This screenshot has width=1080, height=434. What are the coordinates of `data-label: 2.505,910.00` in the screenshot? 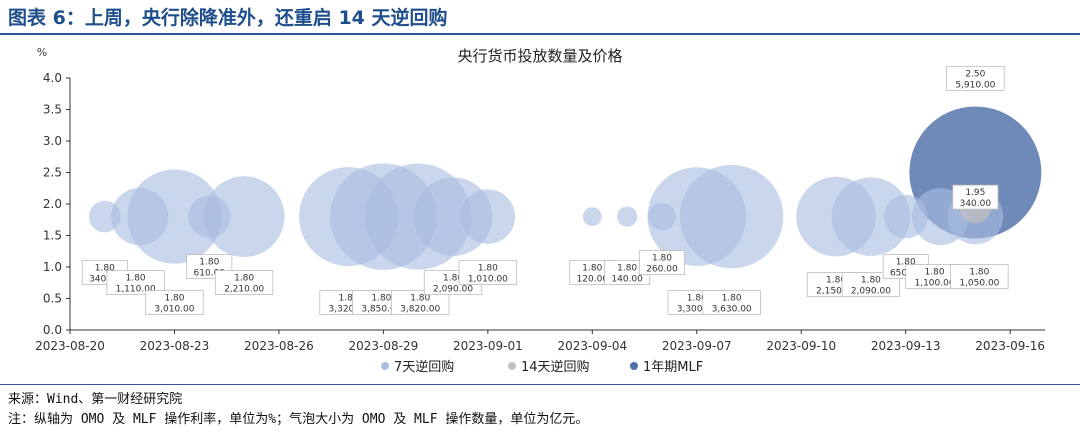 It's located at (975, 78).